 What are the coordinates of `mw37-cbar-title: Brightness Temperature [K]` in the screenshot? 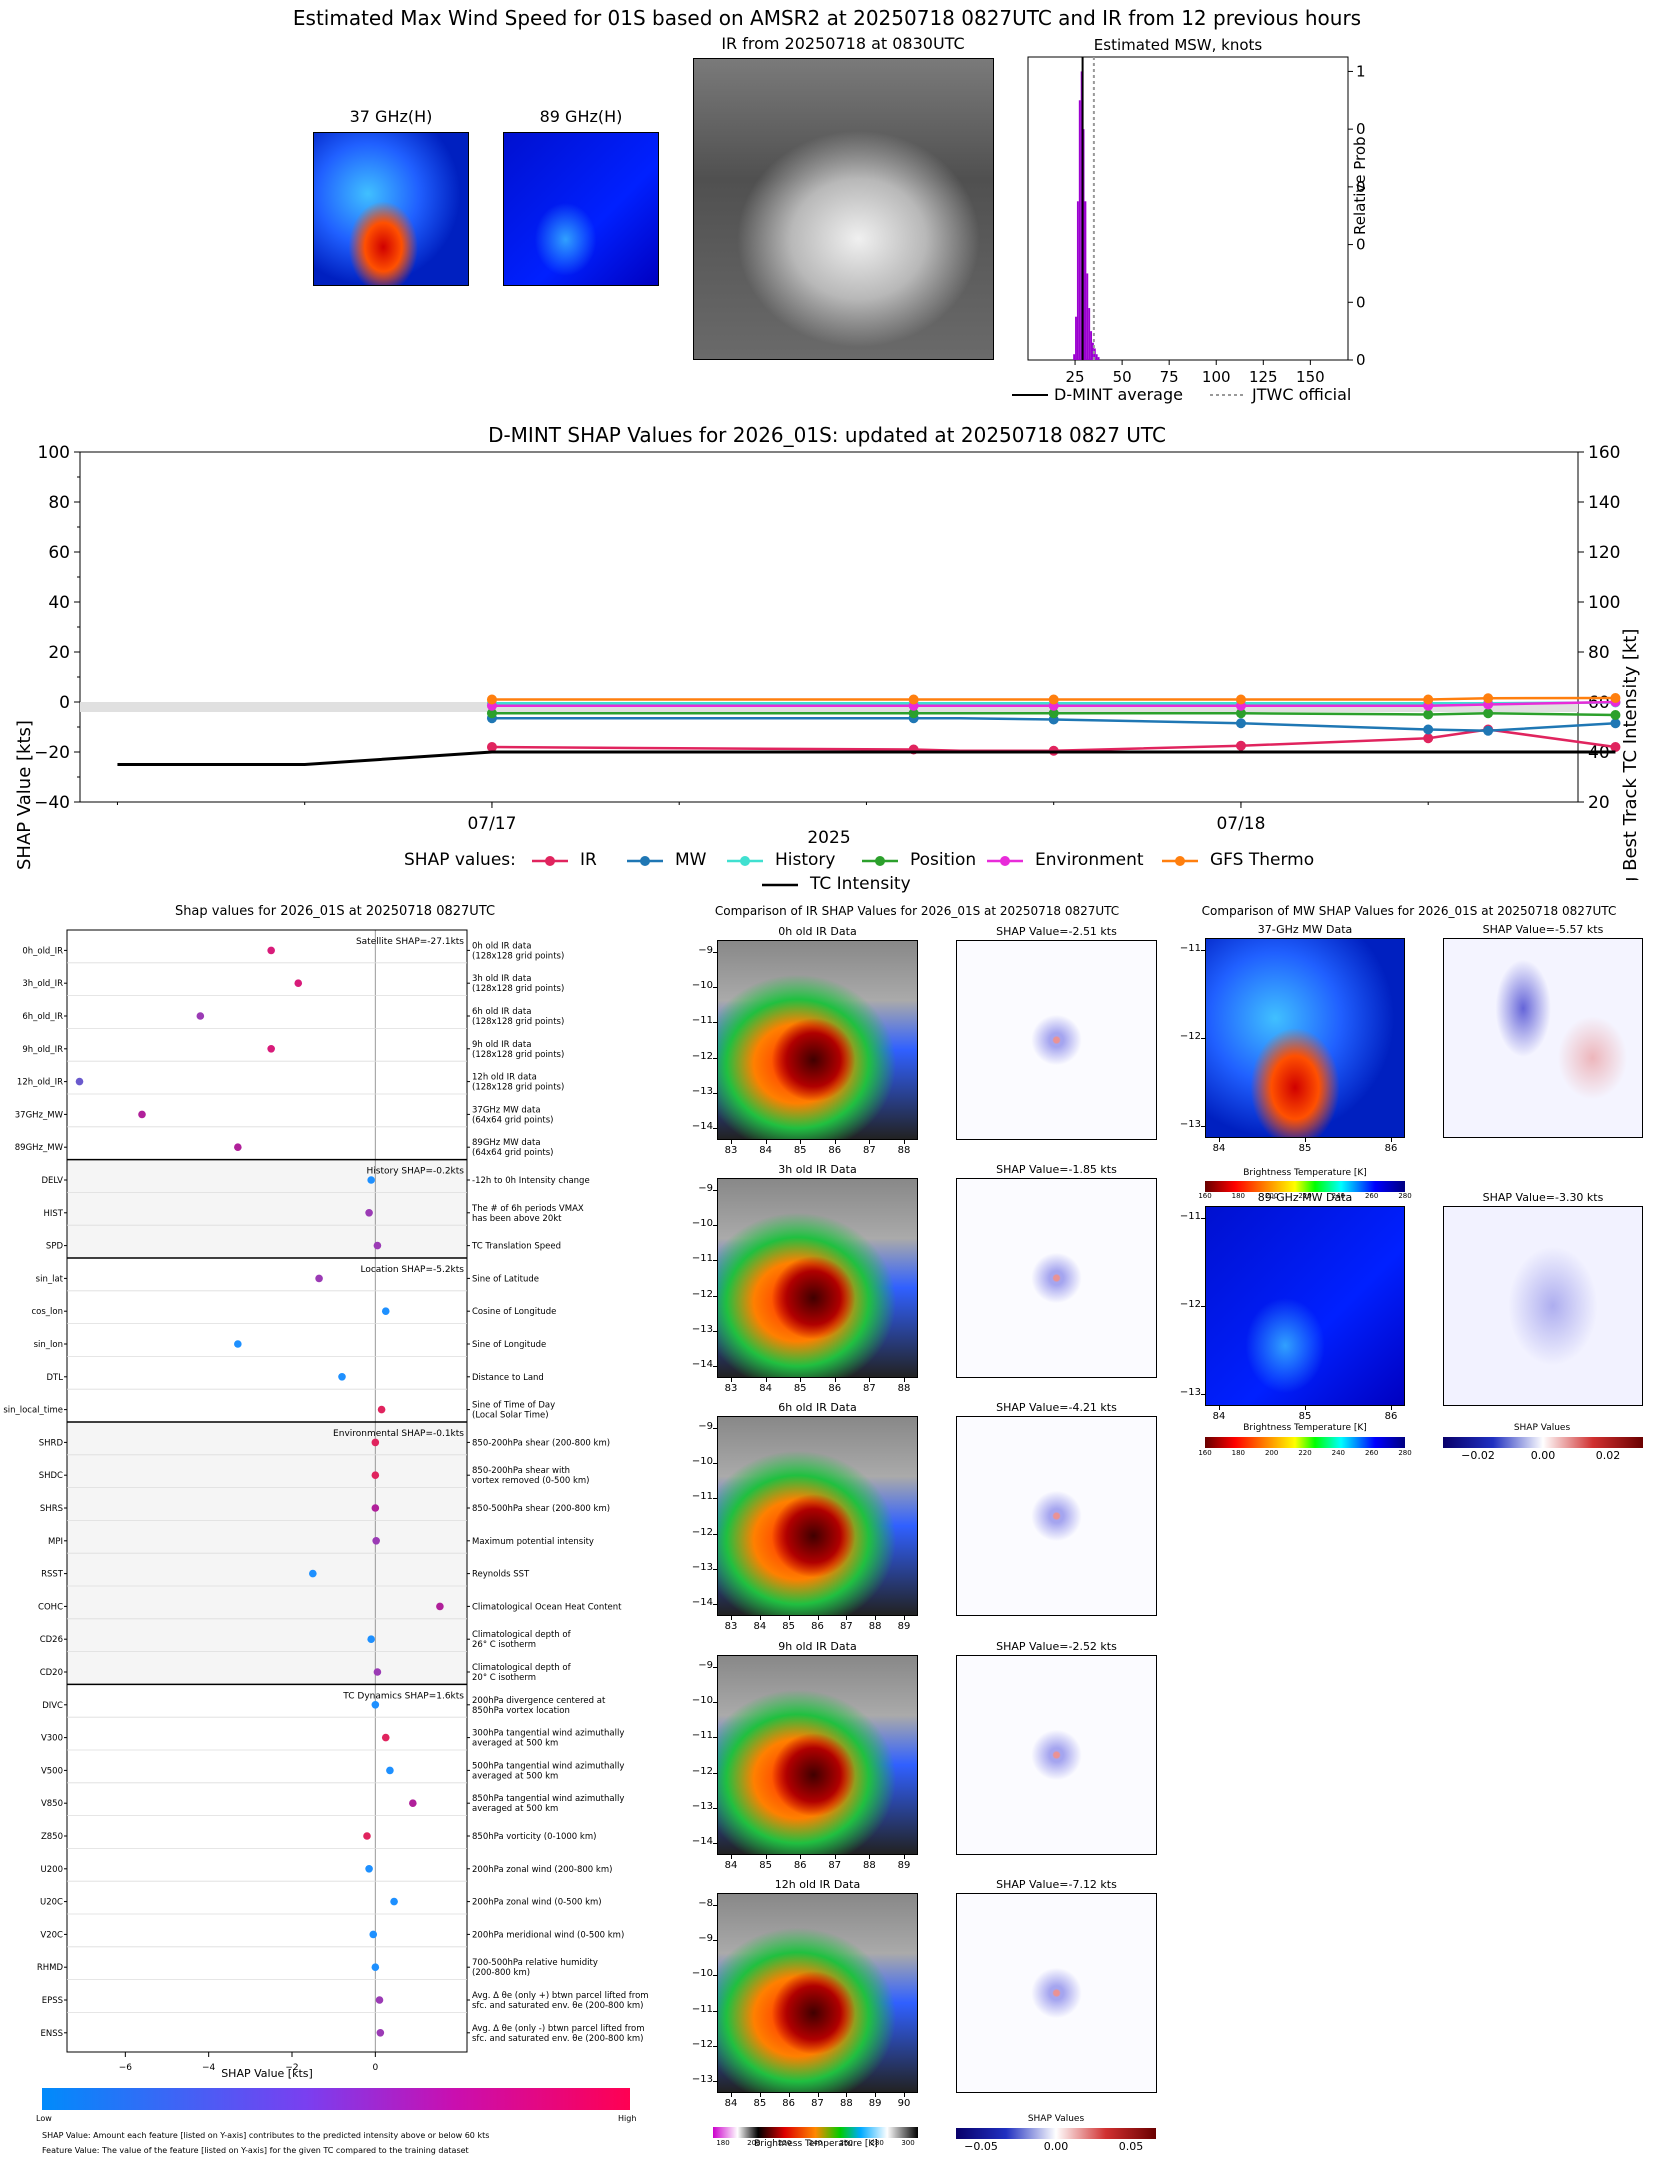 It's located at (1305, 1173).